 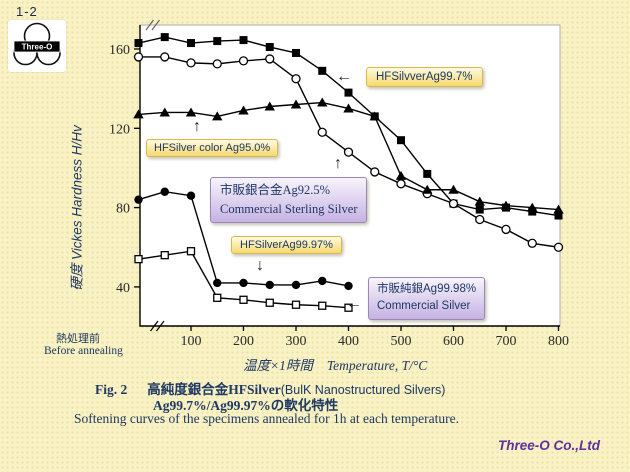 I want to click on series-filled-circle, so click(x=243, y=239).